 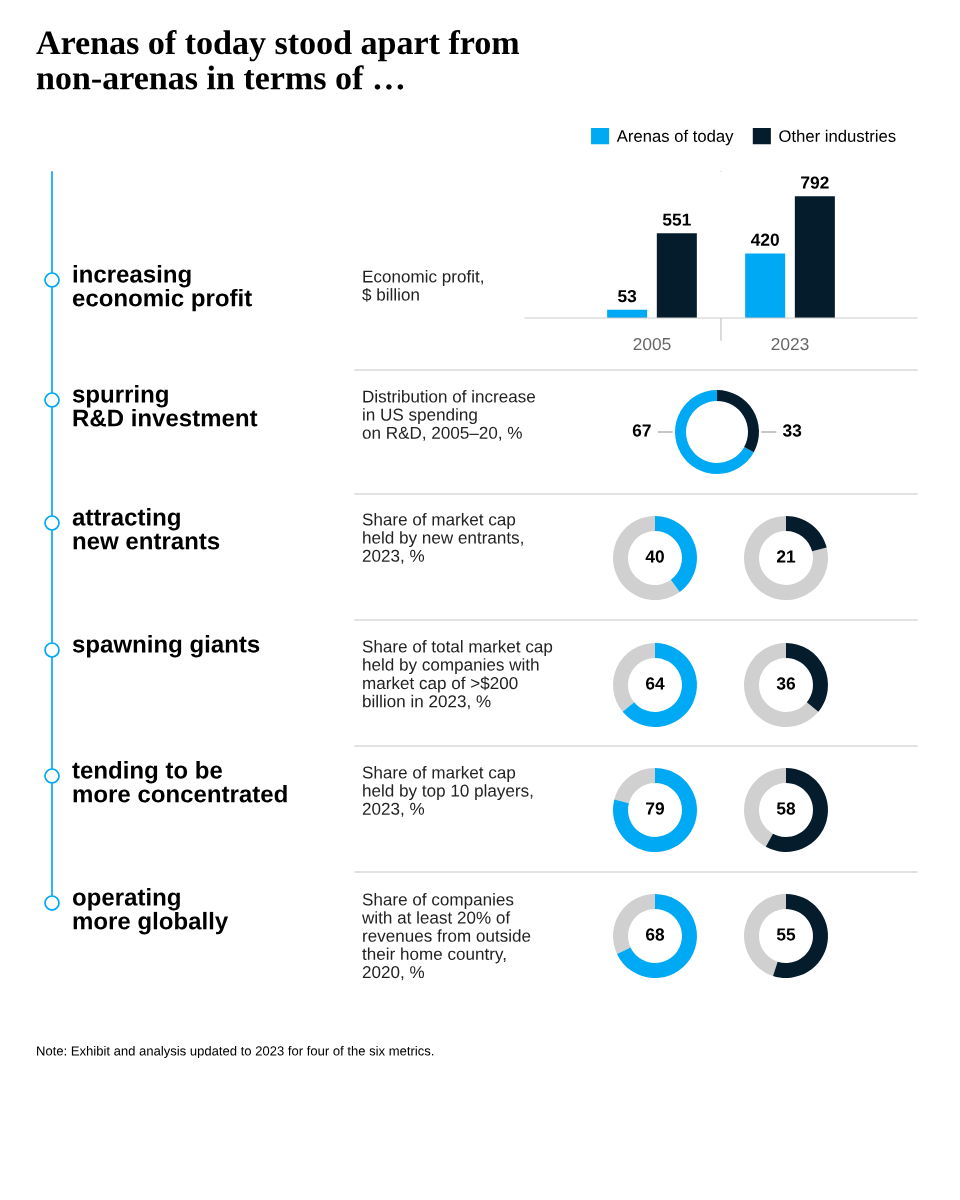 I want to click on text: Distribution of increase in US spending on R&D, 2005–20, %, so click(x=448, y=415).